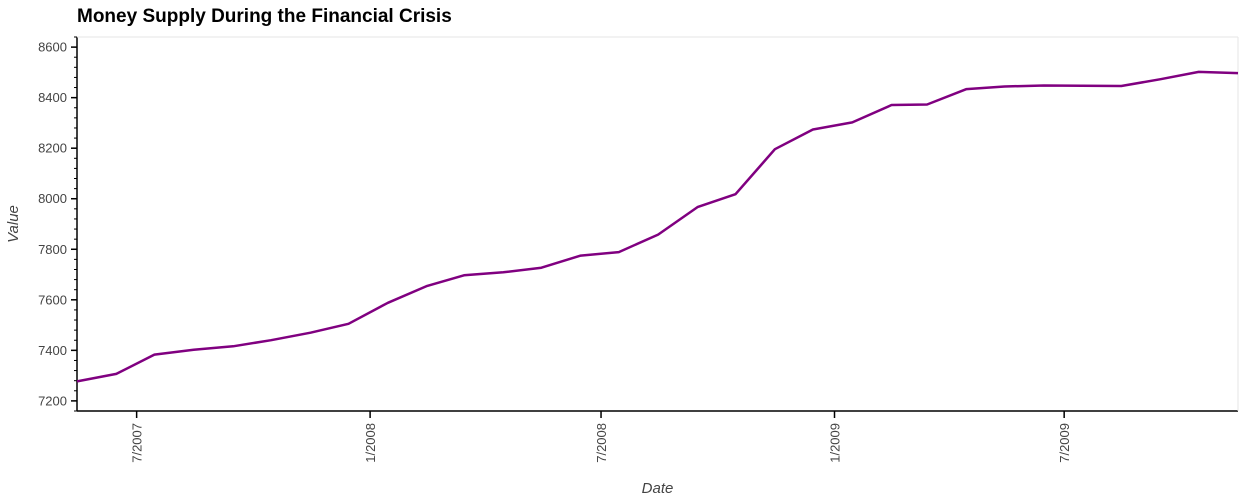 Image resolution: width=1250 pixels, height=500 pixels. I want to click on x-tick-label: 7/2009, so click(1064, 443).